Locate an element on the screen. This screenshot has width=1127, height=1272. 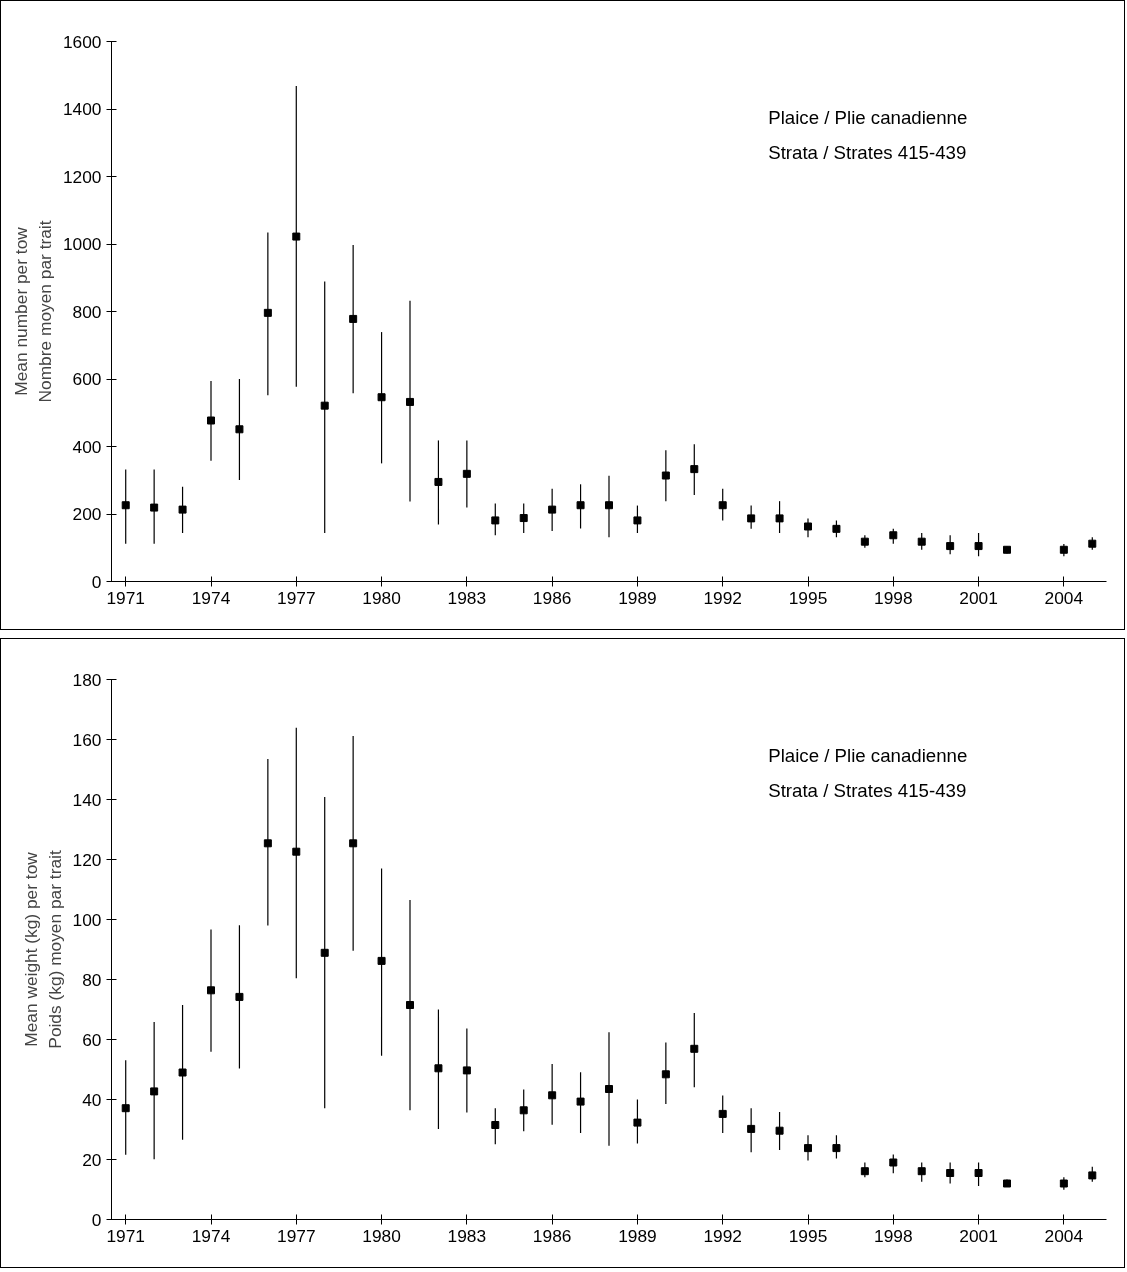
y-tick-label: 80 is located at coordinates (92, 979).